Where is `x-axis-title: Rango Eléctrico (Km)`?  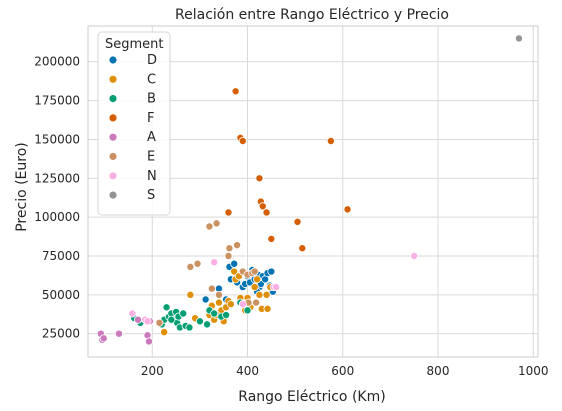 x-axis-title: Rango Eléctrico (Km) is located at coordinates (311, 397).